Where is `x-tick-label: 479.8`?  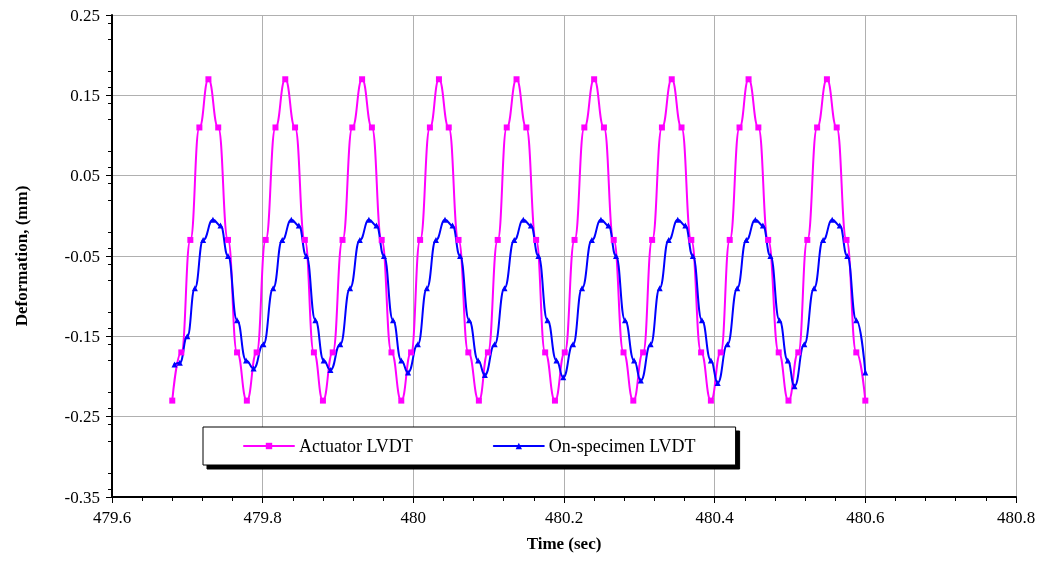 x-tick-label: 479.8 is located at coordinates (262, 517).